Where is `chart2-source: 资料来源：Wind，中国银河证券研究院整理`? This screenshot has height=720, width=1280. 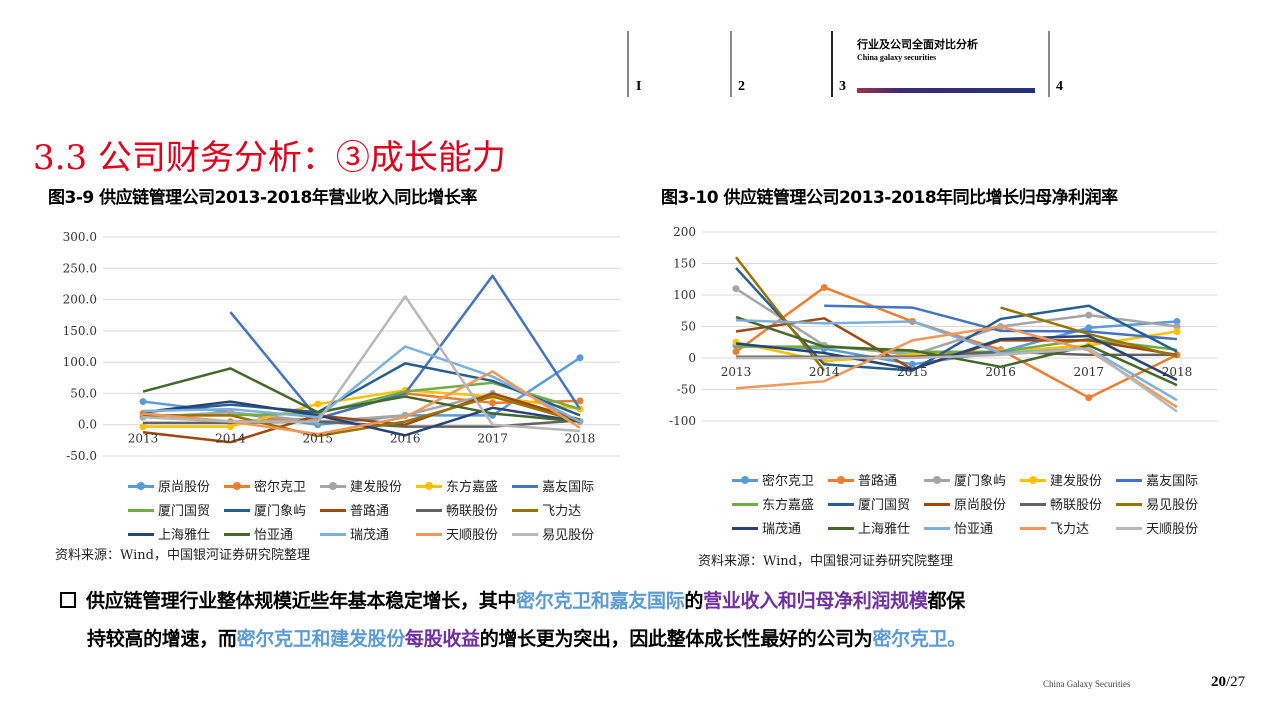
chart2-source: 资料来源：Wind，中国银河证券研究院整理 is located at coordinates (825, 561).